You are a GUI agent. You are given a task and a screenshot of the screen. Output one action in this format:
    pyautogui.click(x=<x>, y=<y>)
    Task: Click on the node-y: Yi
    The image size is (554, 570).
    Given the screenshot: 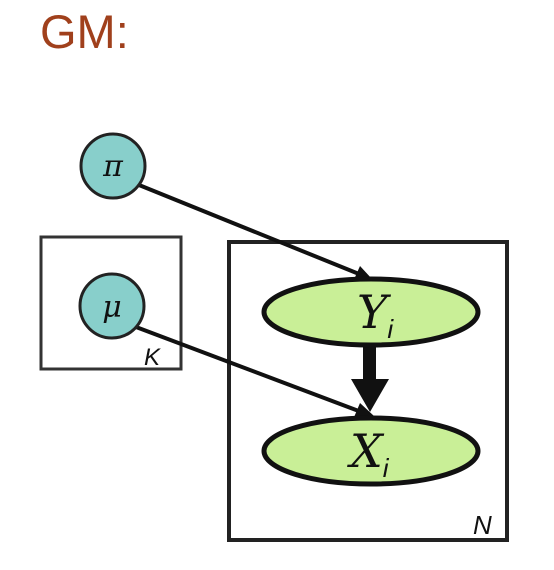 What is the action you would take?
    pyautogui.click(x=371, y=312)
    